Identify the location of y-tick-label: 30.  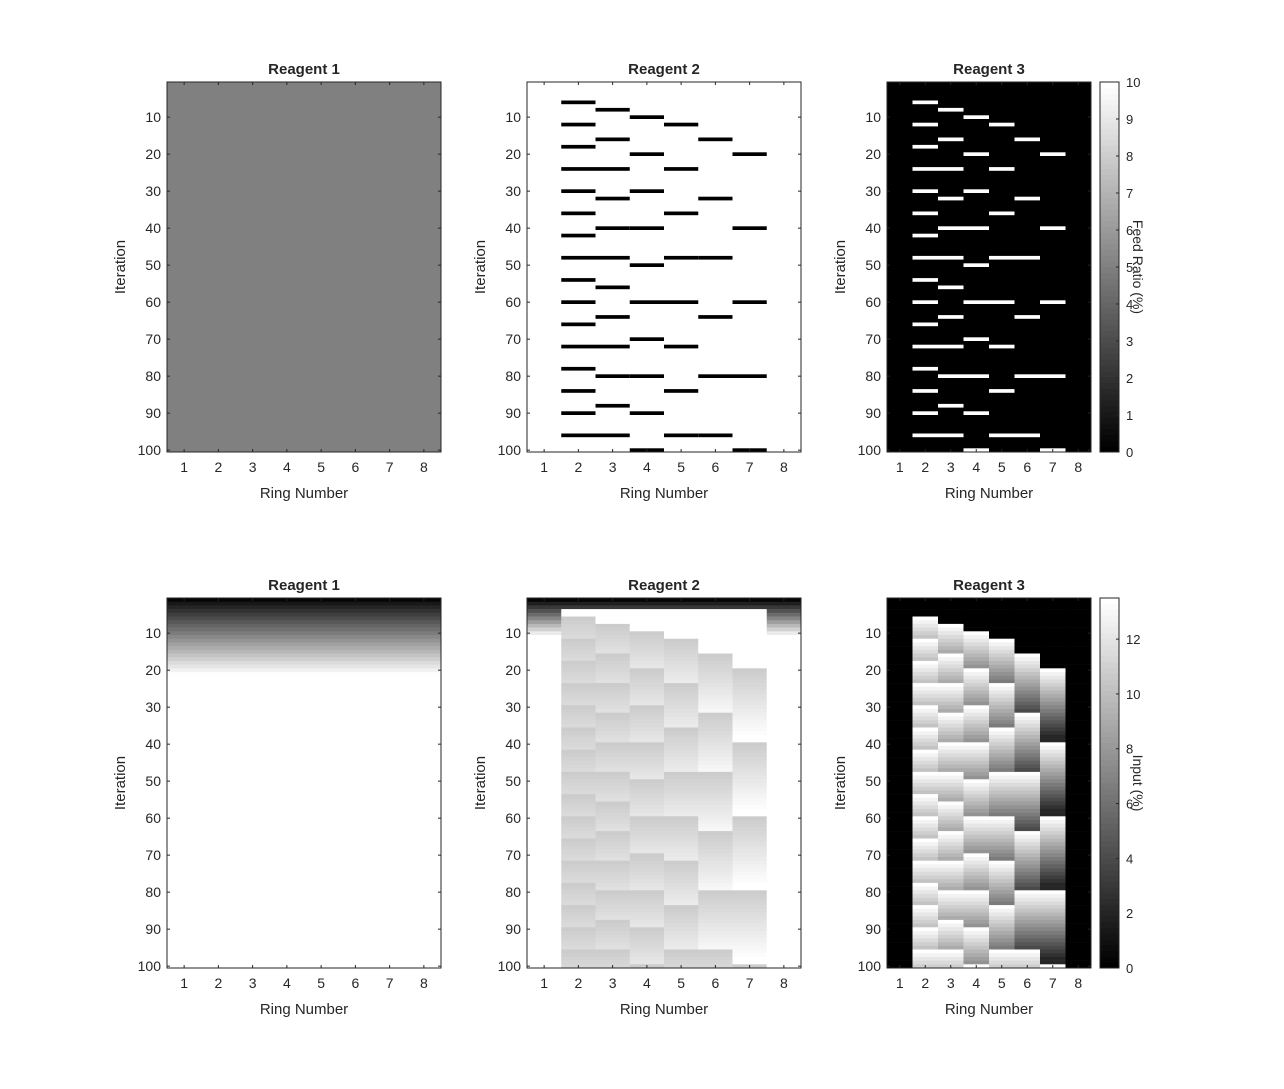
(153, 191).